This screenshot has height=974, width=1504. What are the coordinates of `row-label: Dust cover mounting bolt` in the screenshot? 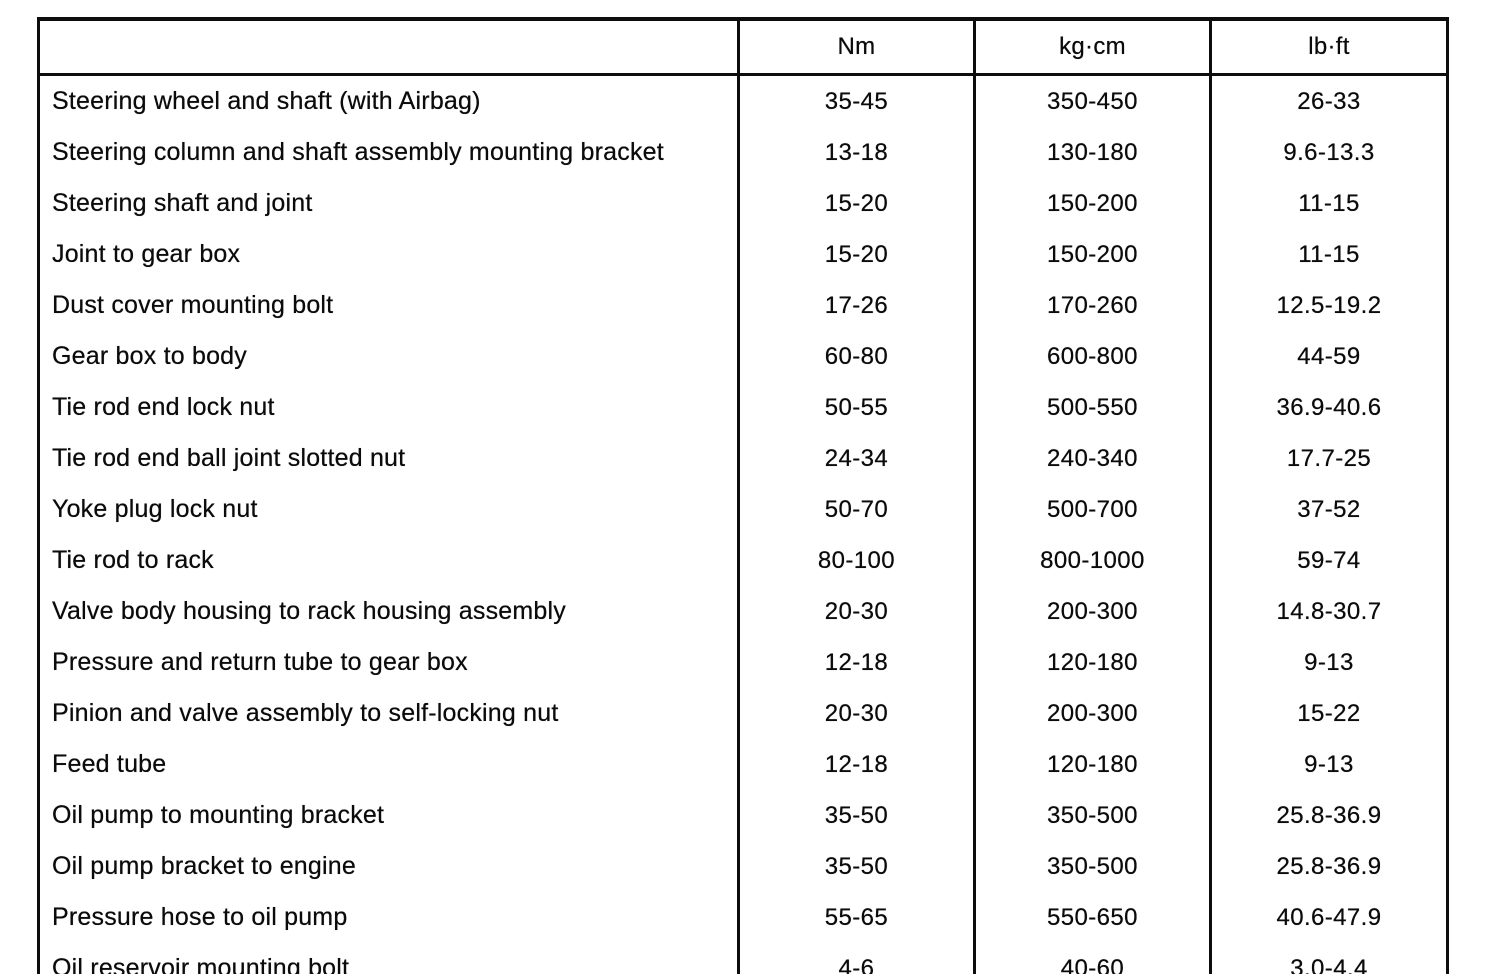 It's located at (193, 305).